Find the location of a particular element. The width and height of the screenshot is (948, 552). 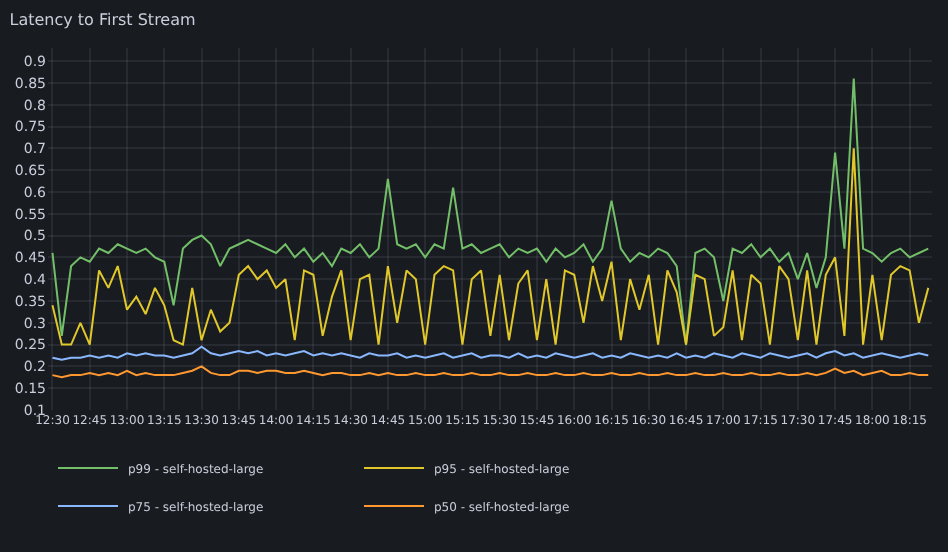

chart-title: Latency to First Stream is located at coordinates (103, 20).